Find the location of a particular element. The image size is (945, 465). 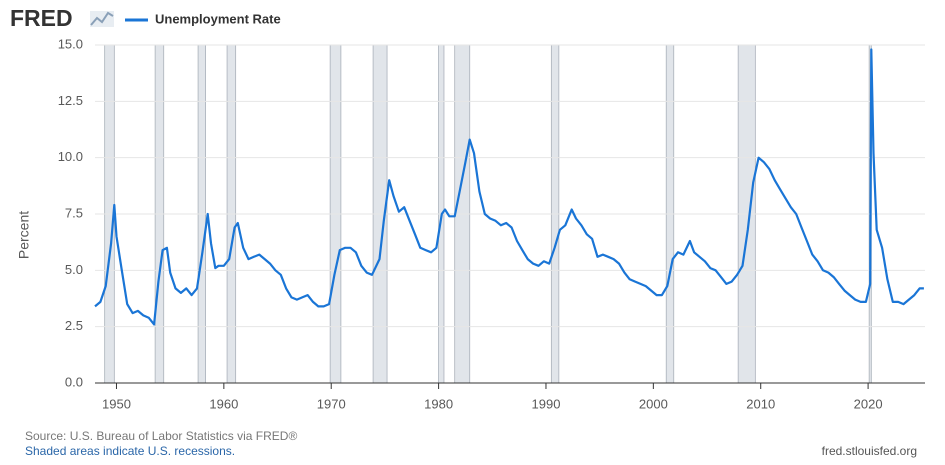

y-tick-label: 2.5 is located at coordinates (74, 325).